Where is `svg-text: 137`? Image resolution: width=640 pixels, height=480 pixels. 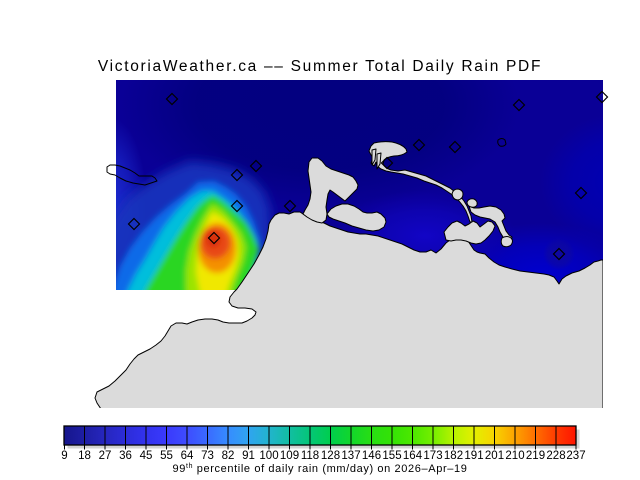
svg-text: 137 is located at coordinates (350, 456).